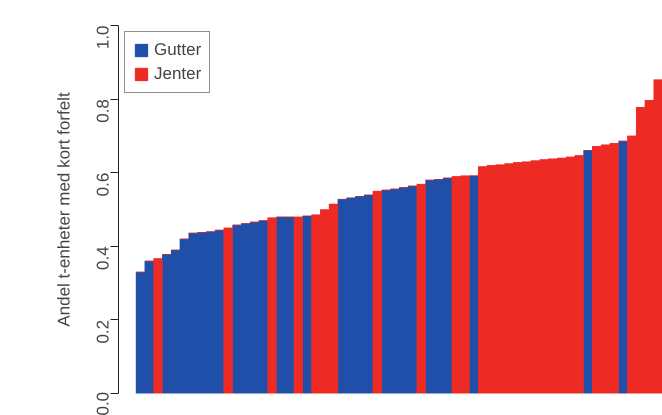 The image size is (662, 415). Describe the element at coordinates (103, 184) in the screenshot. I see `y-tick-label: 0.6` at that location.